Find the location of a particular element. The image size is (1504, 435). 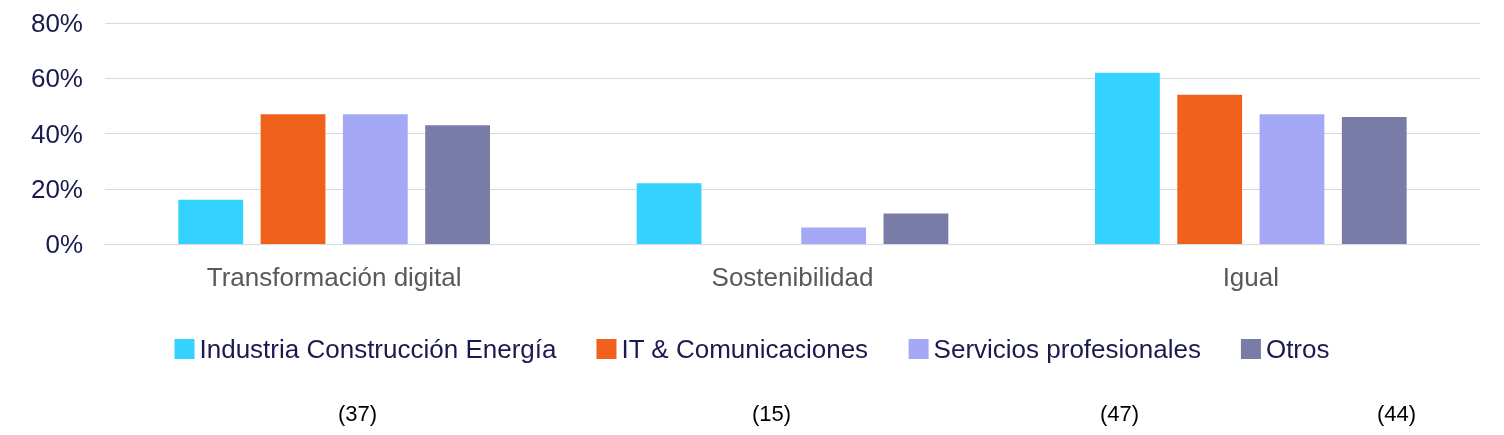

legend-label: IT & Comunicaciones is located at coordinates (745, 349).